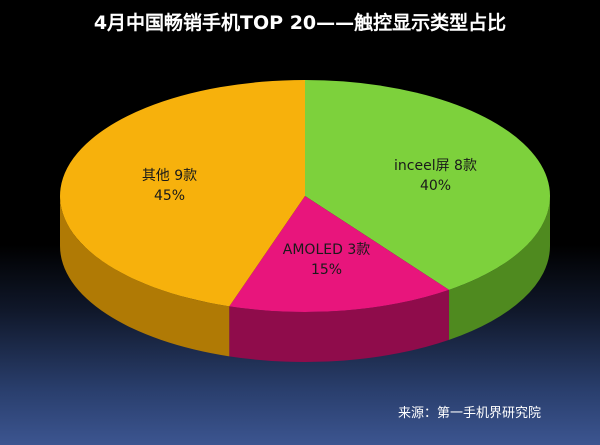 Image resolution: width=600 pixels, height=445 pixels. I want to click on slice-label-0: inceel屏 8款, so click(435, 166).